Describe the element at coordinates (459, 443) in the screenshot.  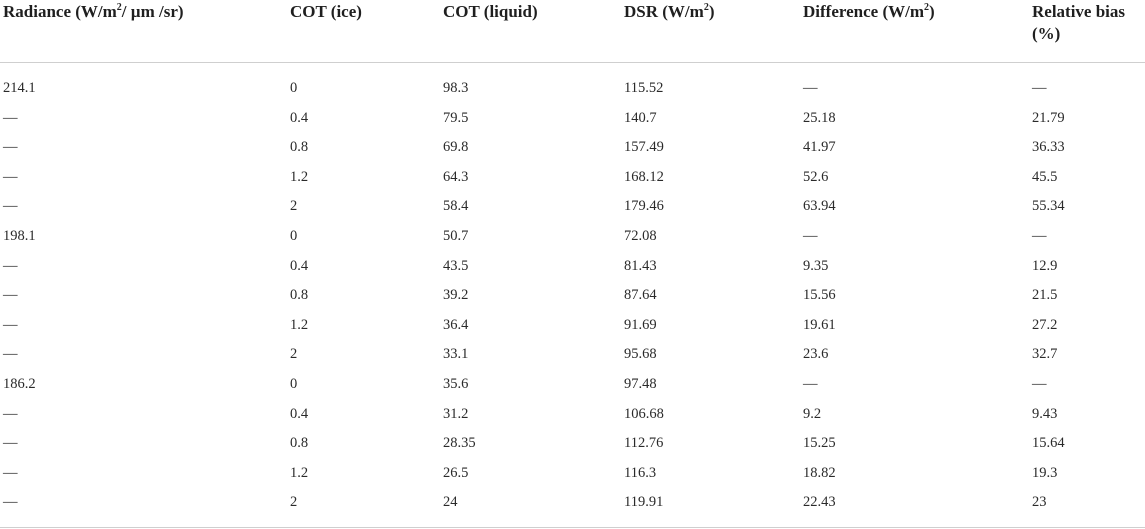
I see `cell-cot-liquid: 28.35` at that location.